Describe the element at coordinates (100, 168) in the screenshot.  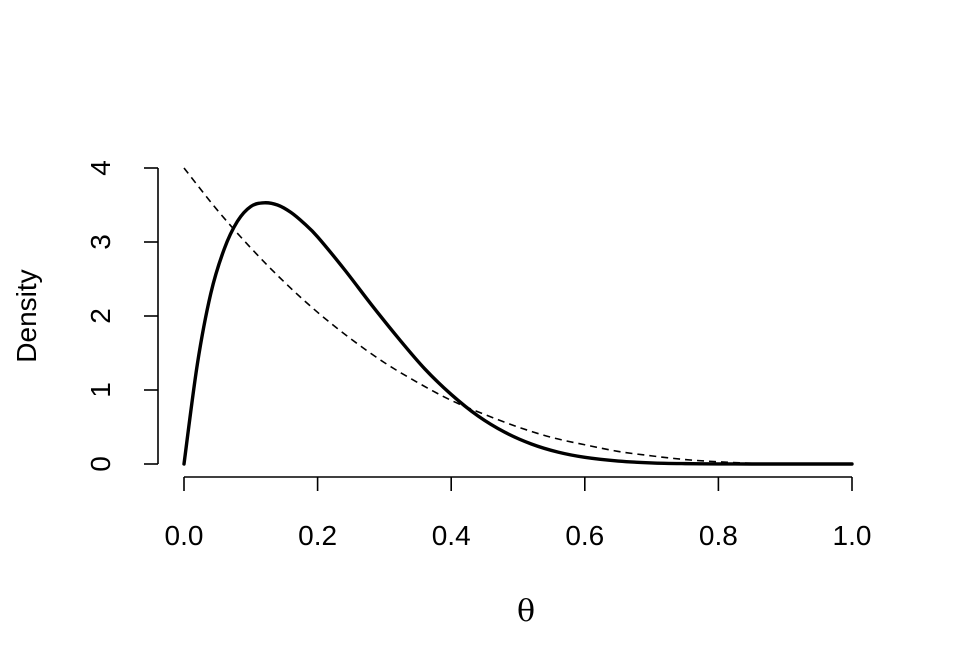
I see `y-tick-label: 4` at that location.